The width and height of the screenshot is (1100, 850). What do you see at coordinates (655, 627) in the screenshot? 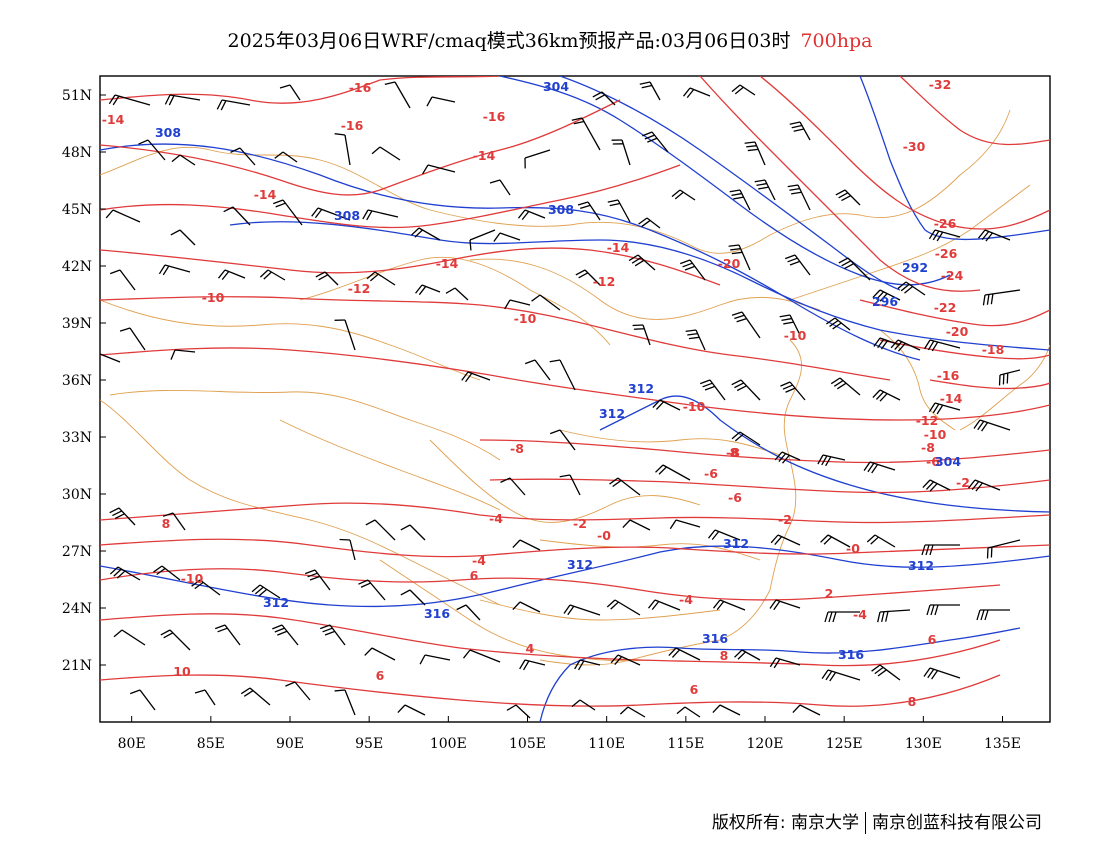
I see `south-coast` at bounding box center [655, 627].